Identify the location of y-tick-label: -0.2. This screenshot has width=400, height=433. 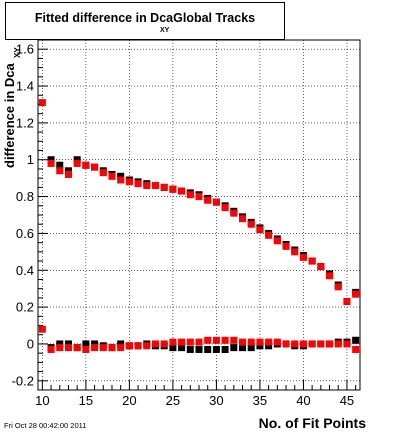
(23, 380).